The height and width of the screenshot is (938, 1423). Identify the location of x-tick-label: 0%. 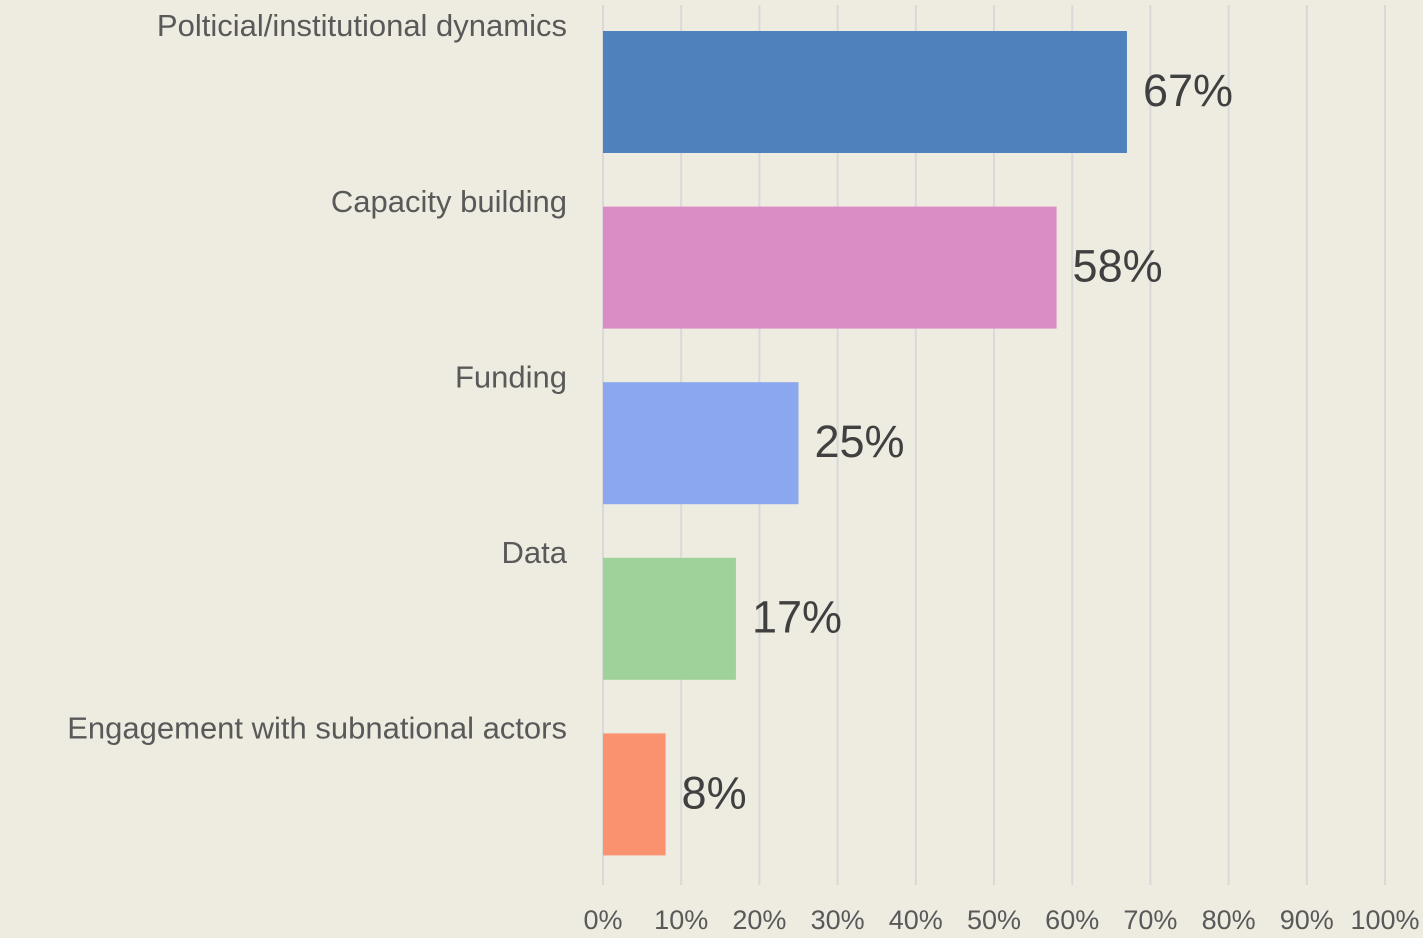
(602, 920).